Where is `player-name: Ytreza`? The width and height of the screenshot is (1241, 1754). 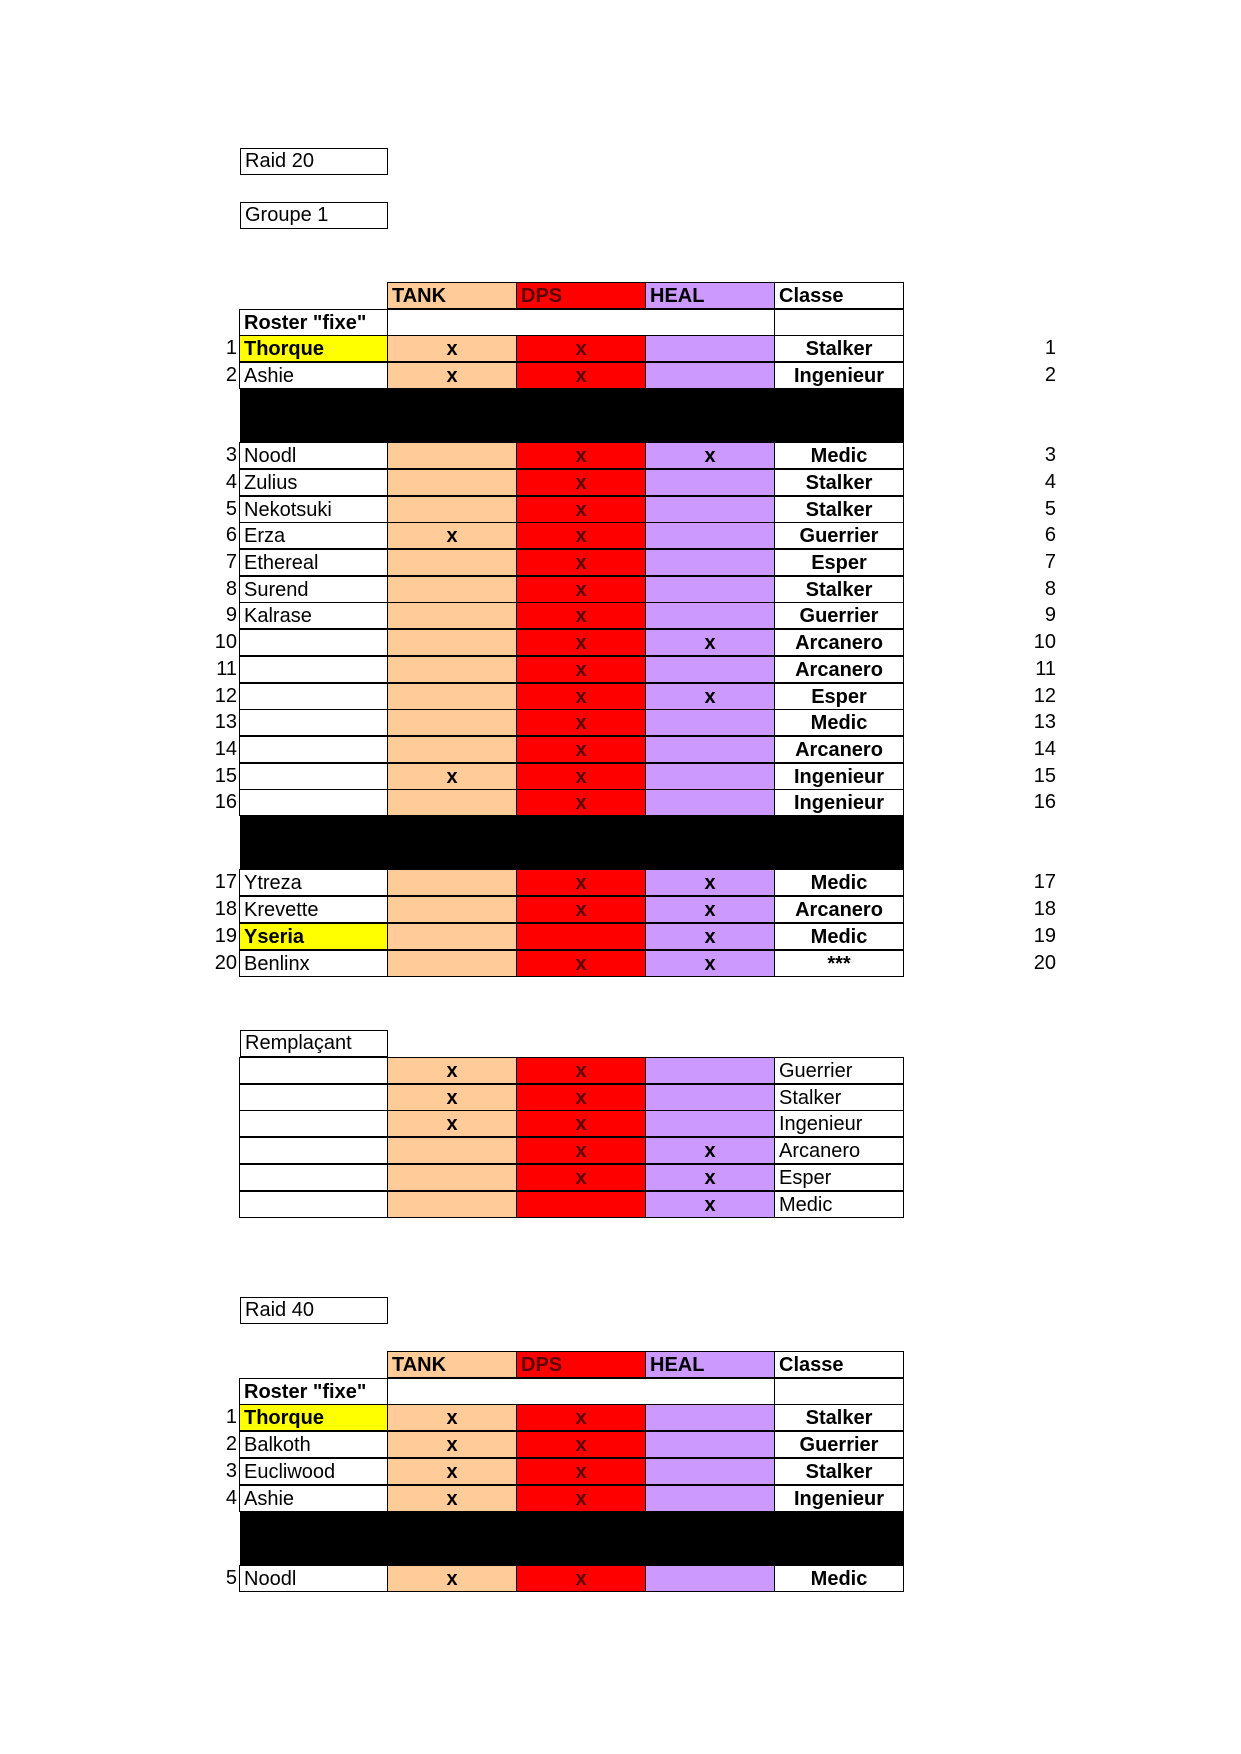
player-name: Ytreza is located at coordinates (313, 883).